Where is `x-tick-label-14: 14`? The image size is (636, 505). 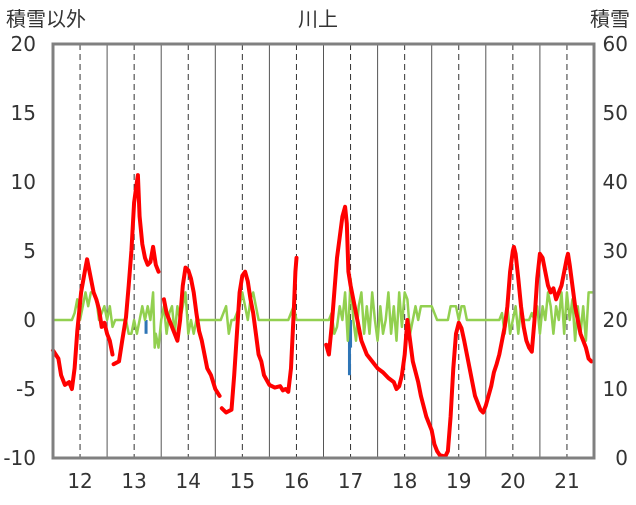 x-tick-label-14: 14 is located at coordinates (188, 481).